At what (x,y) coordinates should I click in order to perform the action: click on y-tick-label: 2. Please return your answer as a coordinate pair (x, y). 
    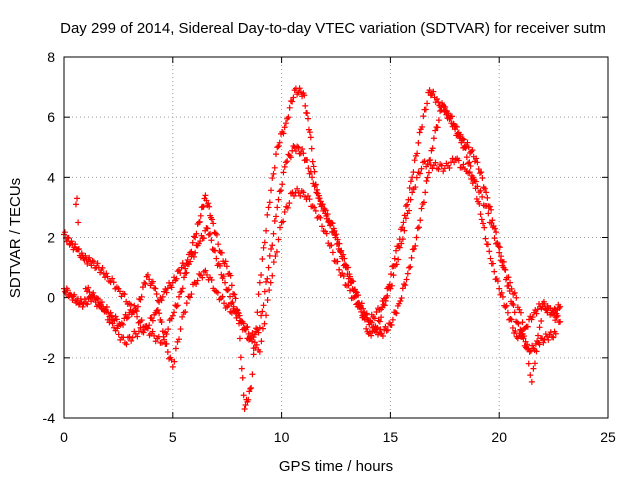
    Looking at the image, I should click on (51, 238).